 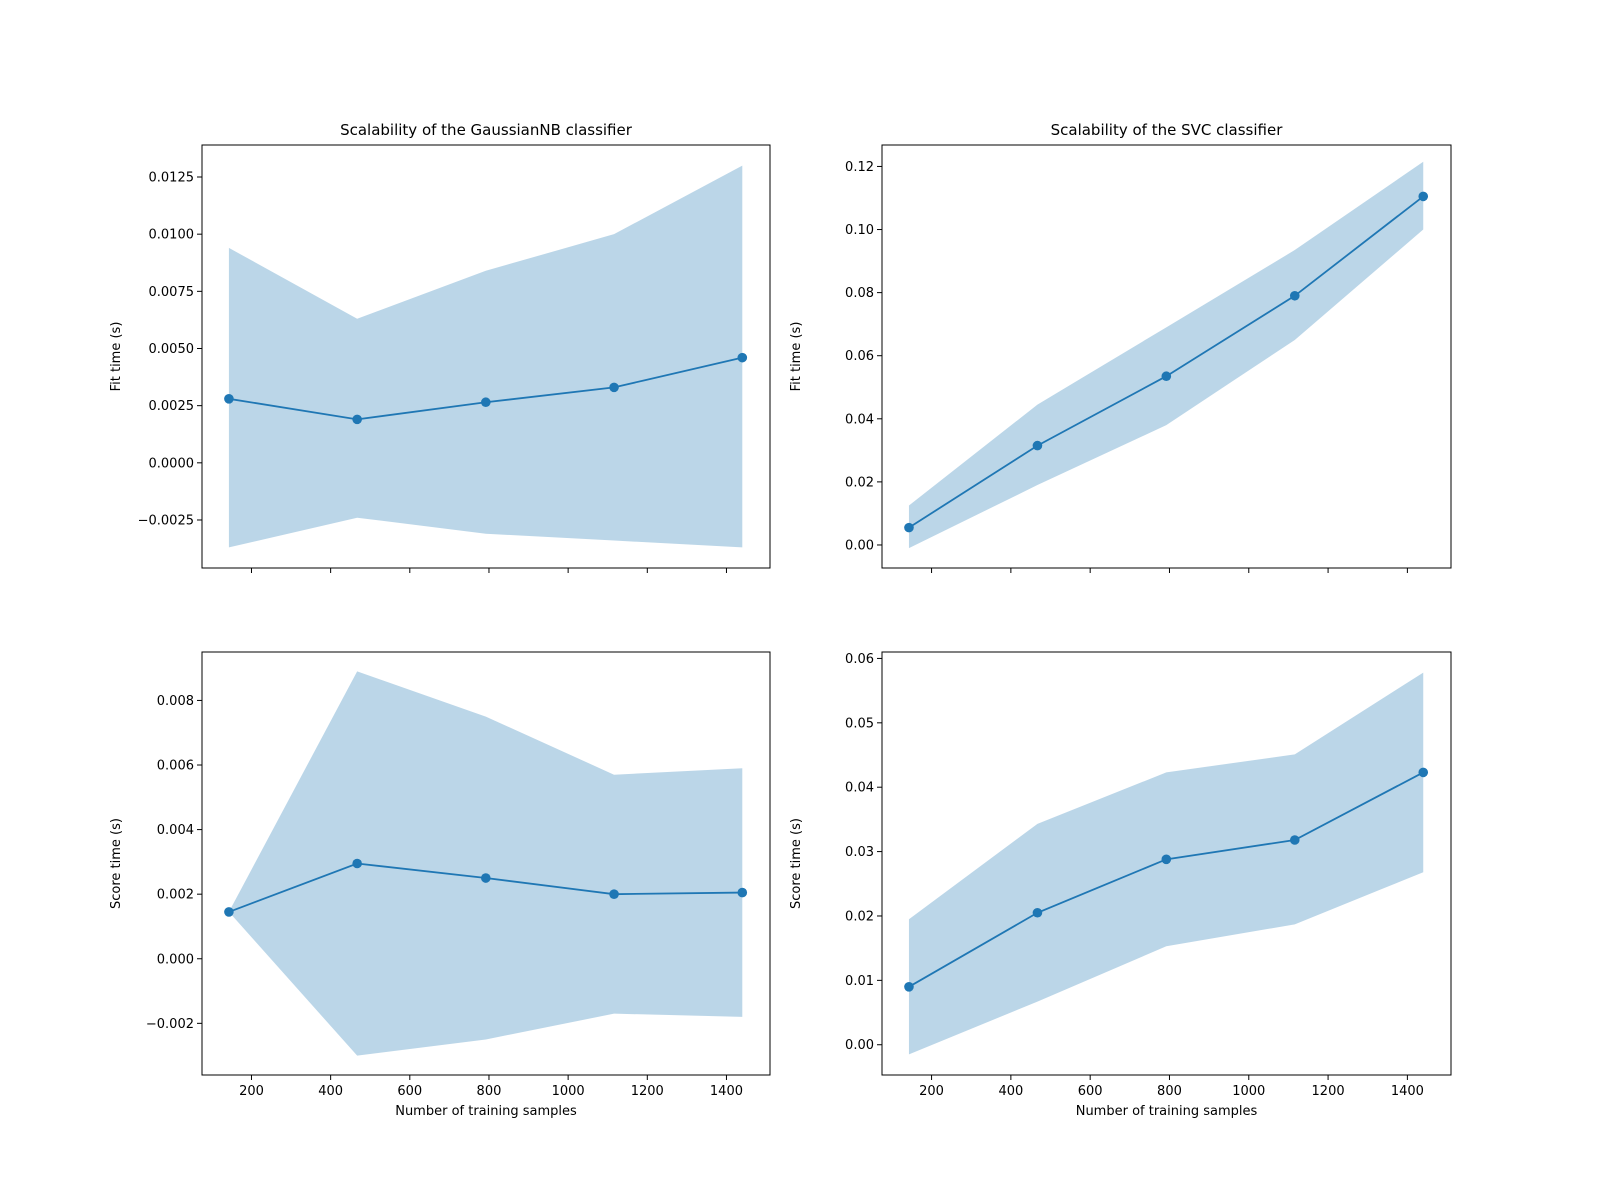 I want to click on y-tick-label: 0.03, so click(x=859, y=852).